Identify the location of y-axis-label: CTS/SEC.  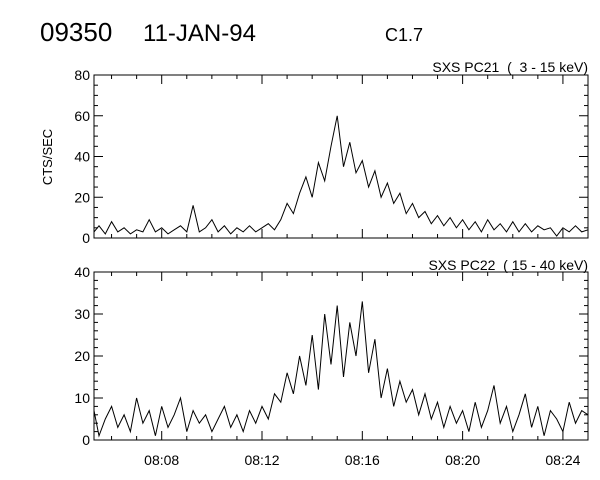
(47, 157).